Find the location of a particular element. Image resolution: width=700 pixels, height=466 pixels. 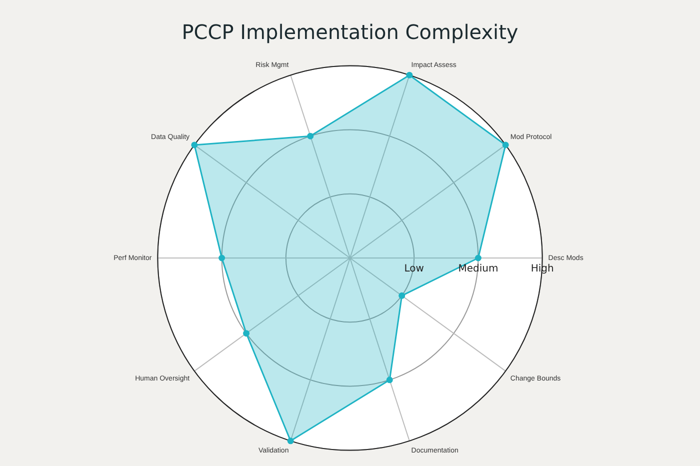

chart-title: PCCP Implementation Complexity is located at coordinates (350, 32).